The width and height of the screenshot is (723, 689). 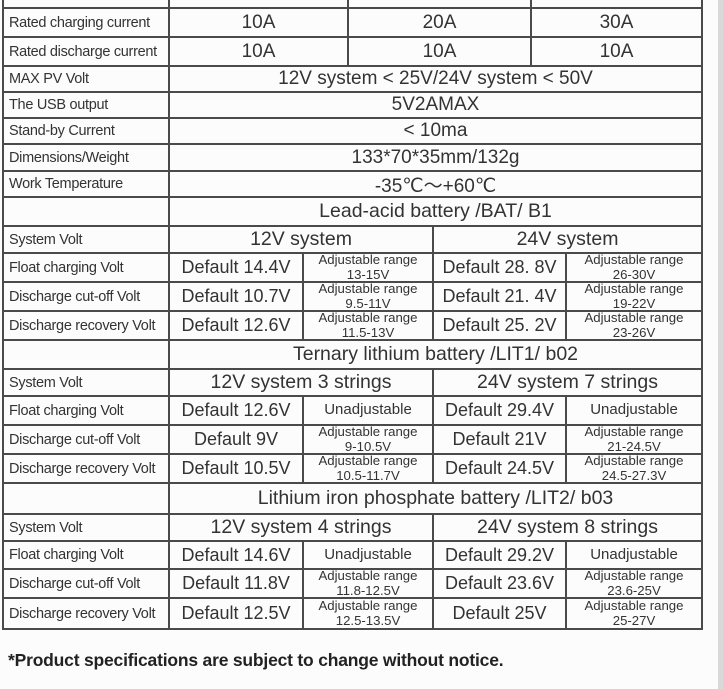 What do you see at coordinates (352, 158) in the screenshot?
I see `table-row: Dimensions/Weight 133*70*35mm/132g` at bounding box center [352, 158].